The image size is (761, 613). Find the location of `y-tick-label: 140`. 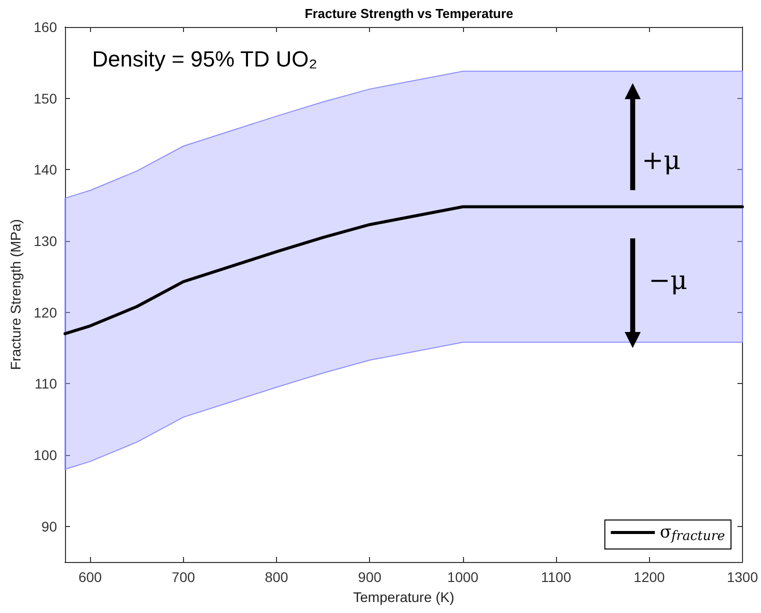

y-tick-label: 140 is located at coordinates (46, 170).